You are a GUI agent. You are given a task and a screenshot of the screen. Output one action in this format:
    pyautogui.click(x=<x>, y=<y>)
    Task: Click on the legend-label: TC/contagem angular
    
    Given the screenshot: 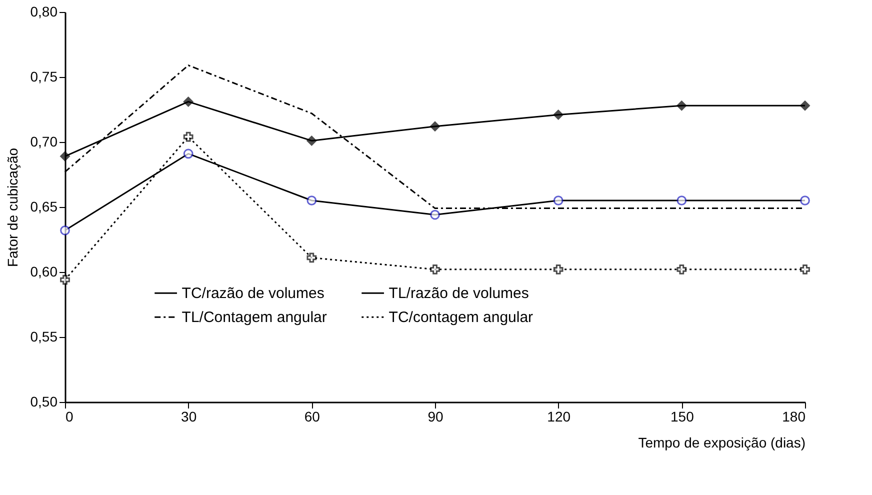 What is the action you would take?
    pyautogui.click(x=461, y=317)
    